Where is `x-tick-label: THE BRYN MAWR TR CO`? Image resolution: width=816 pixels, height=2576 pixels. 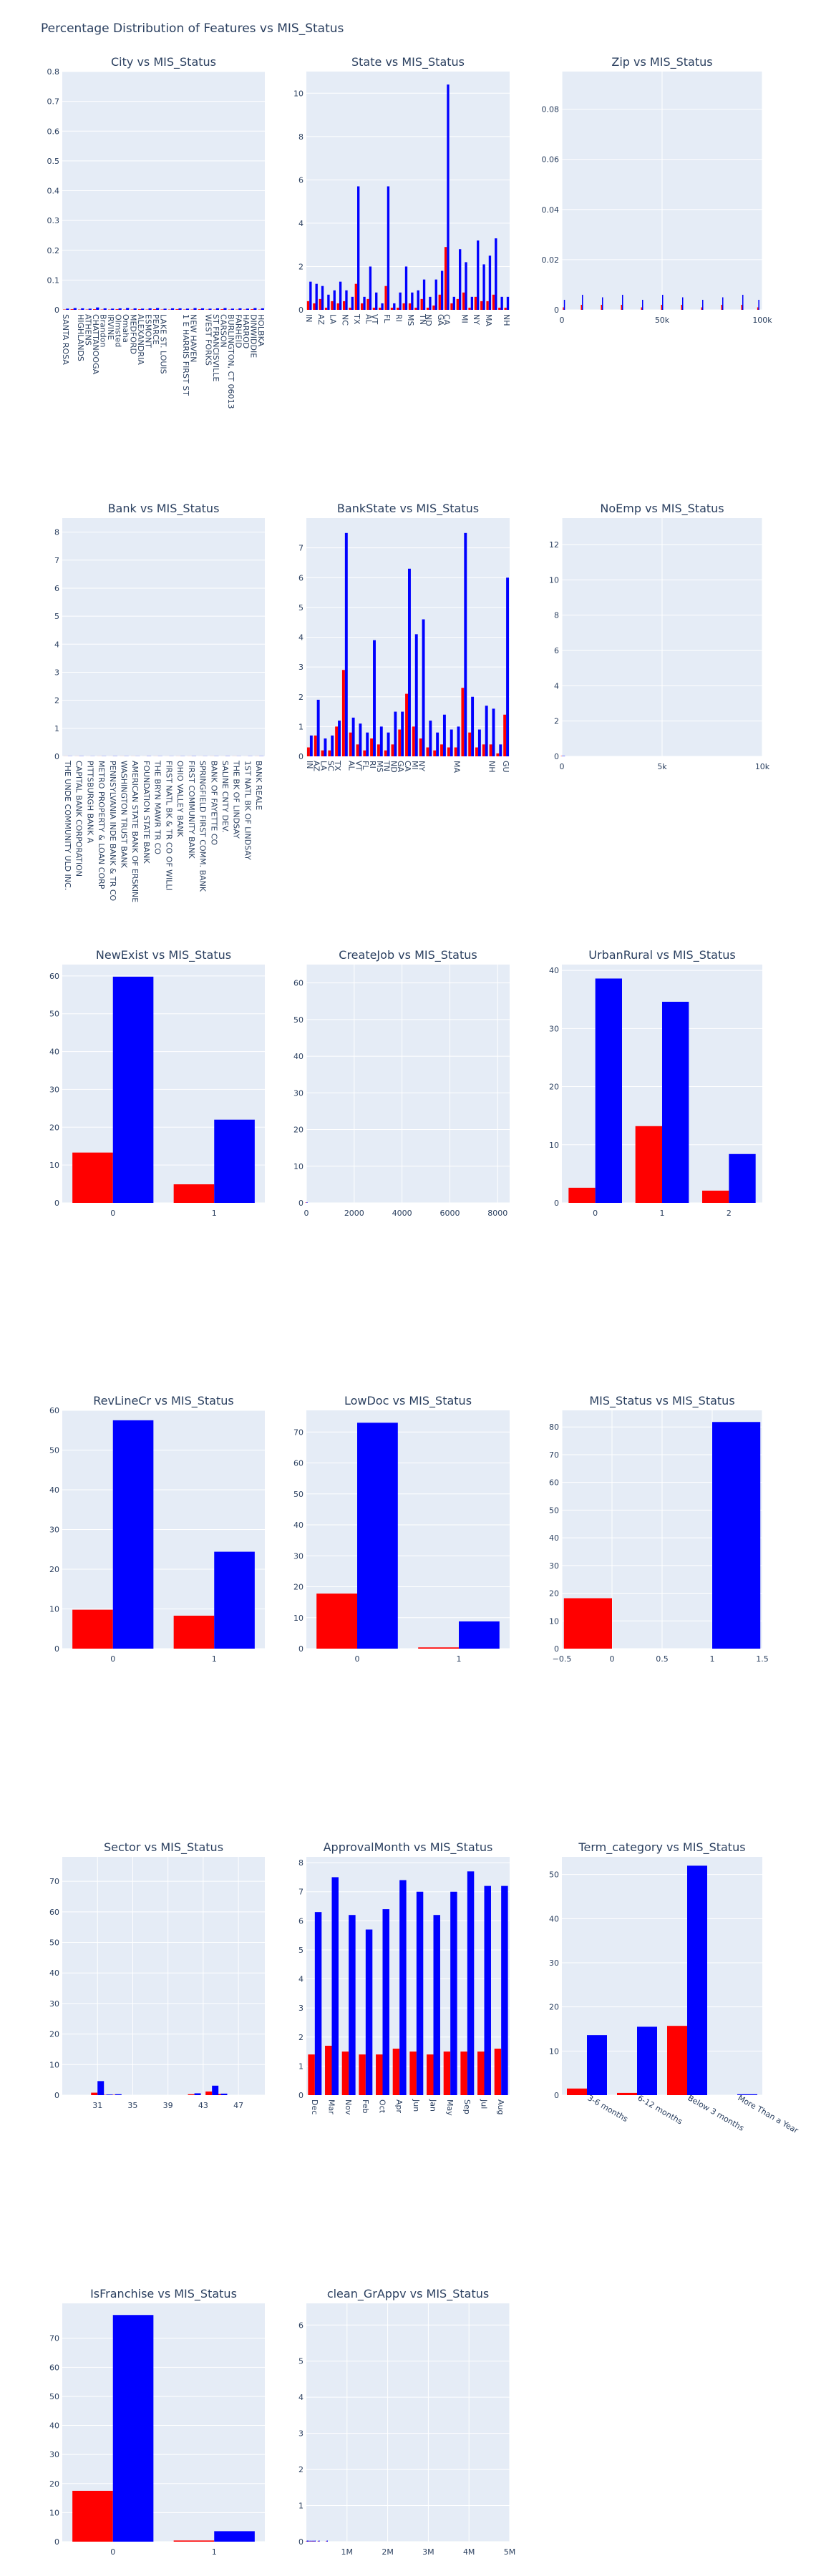 x-tick-label: THE BRYN MAWR TR CO is located at coordinates (157, 807).